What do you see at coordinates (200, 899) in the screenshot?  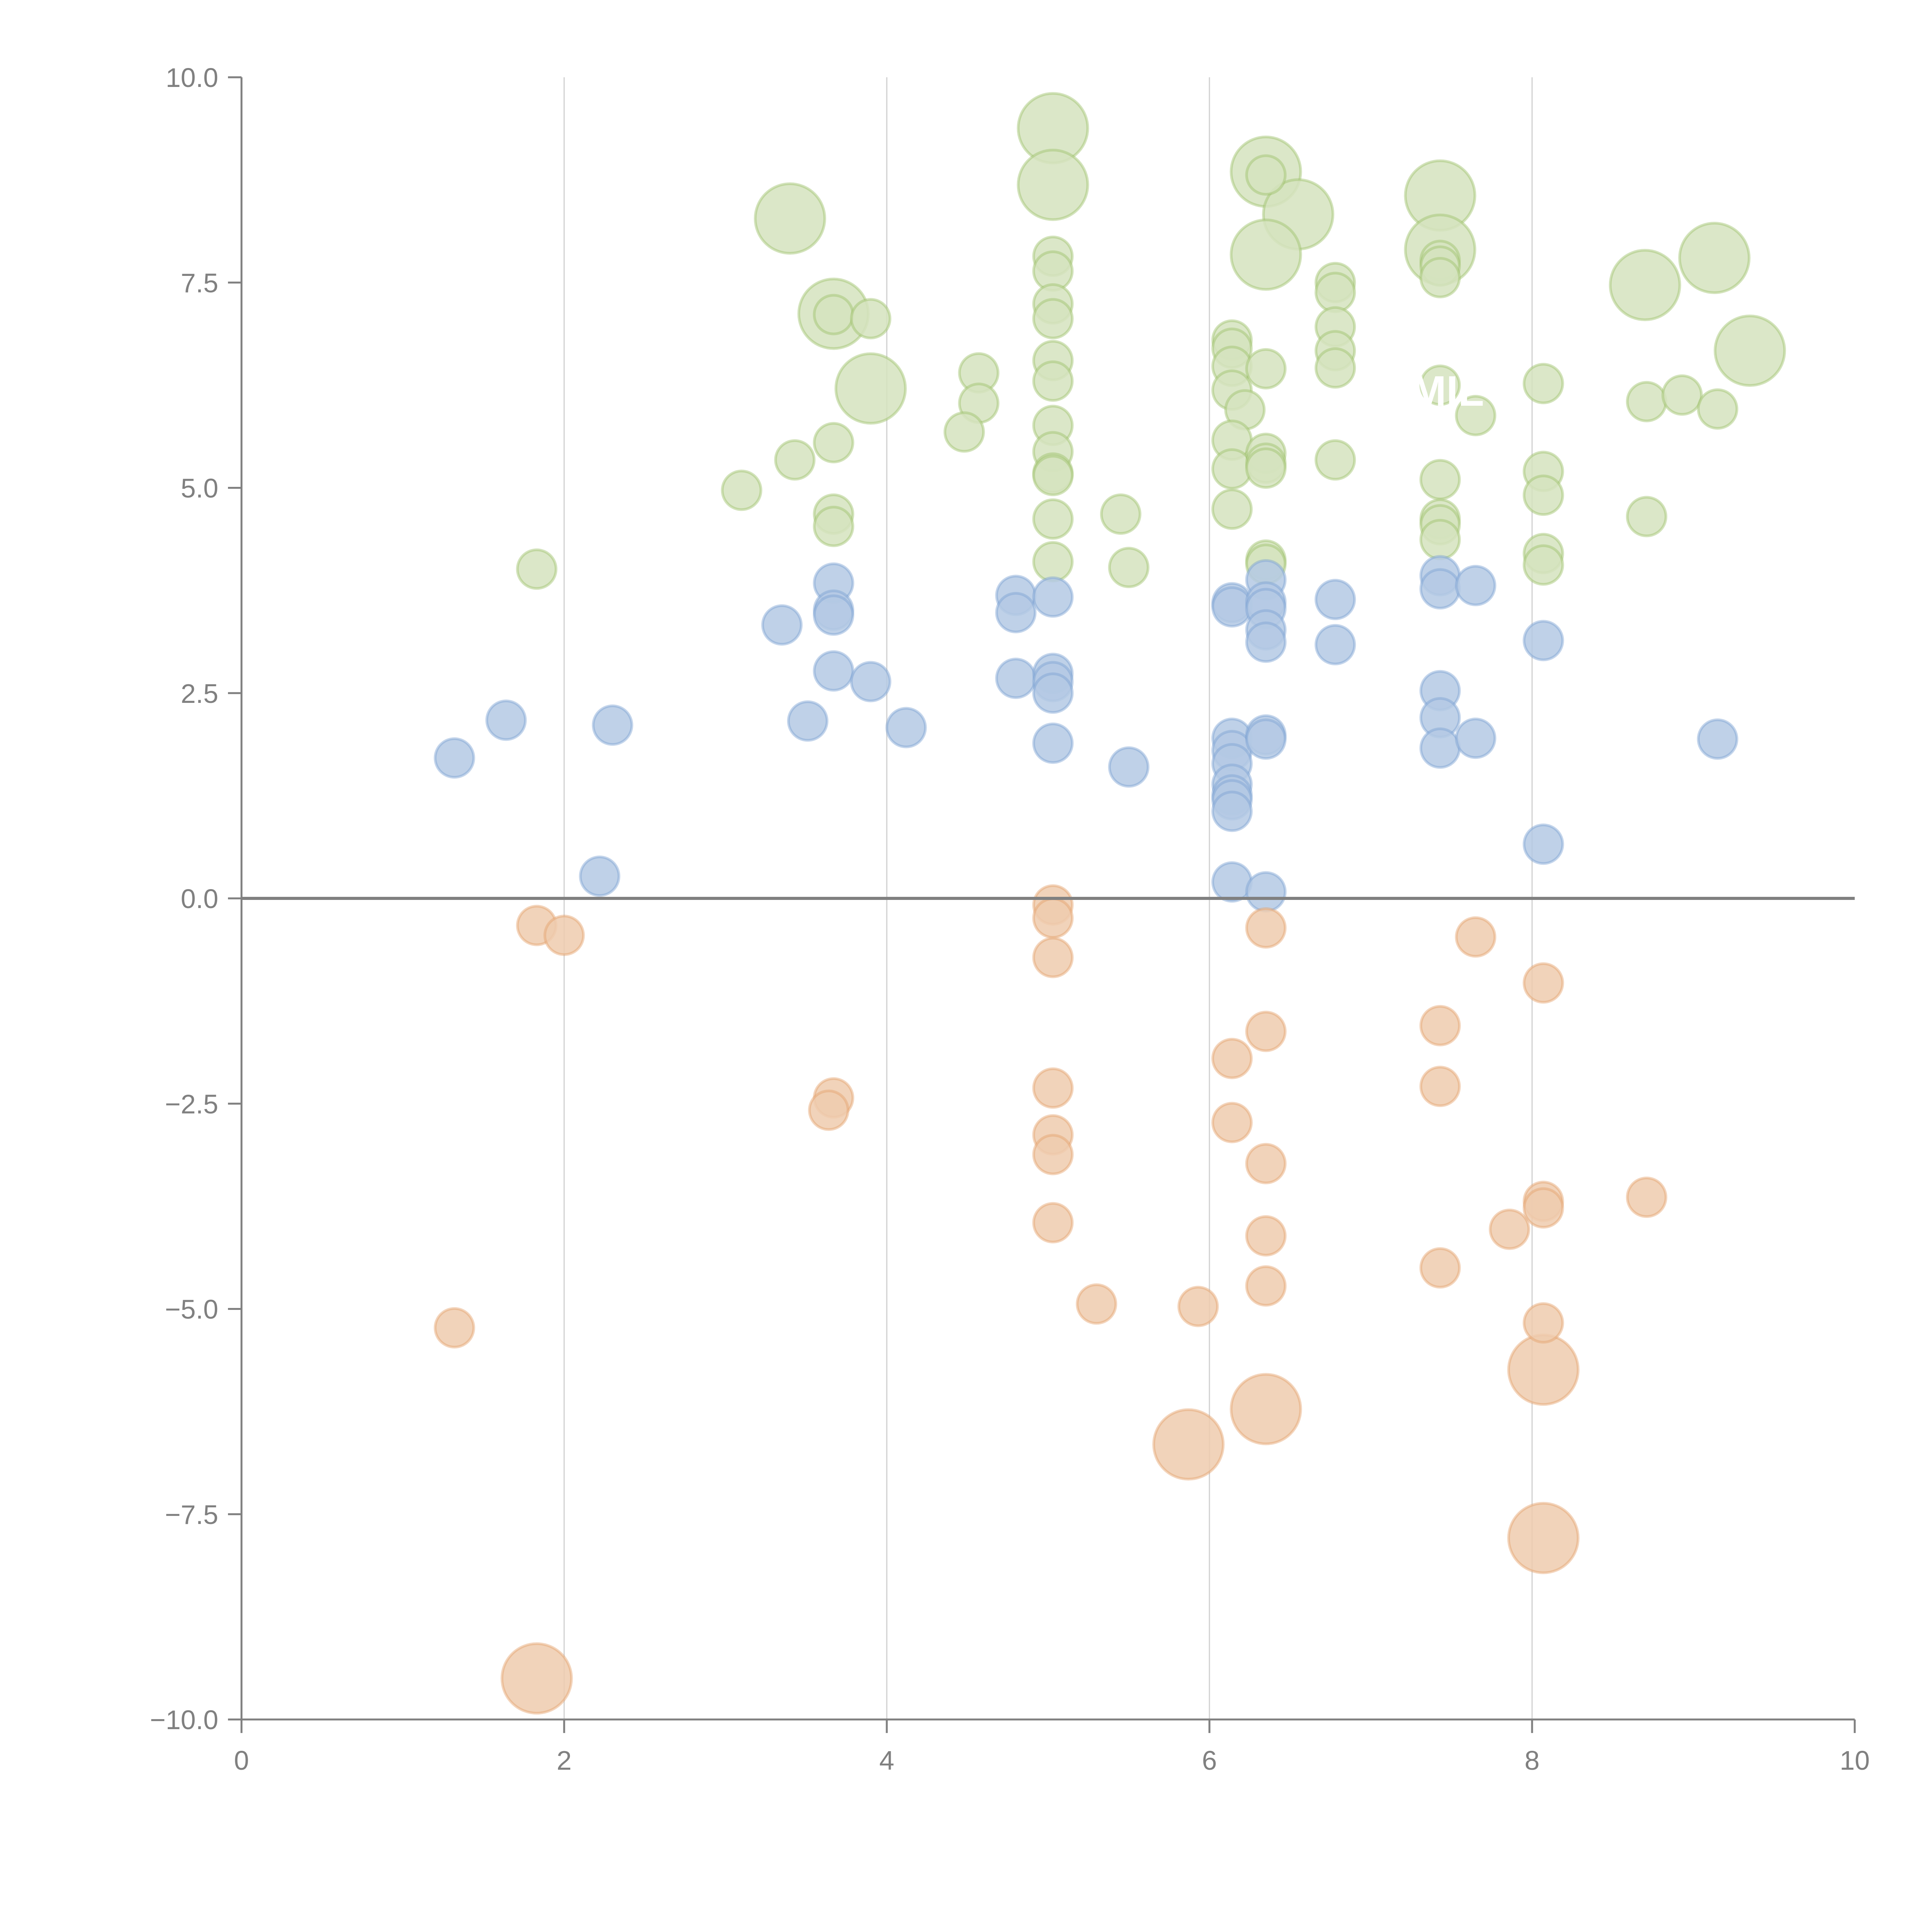 I see `y-tick-label: 0.0` at bounding box center [200, 899].